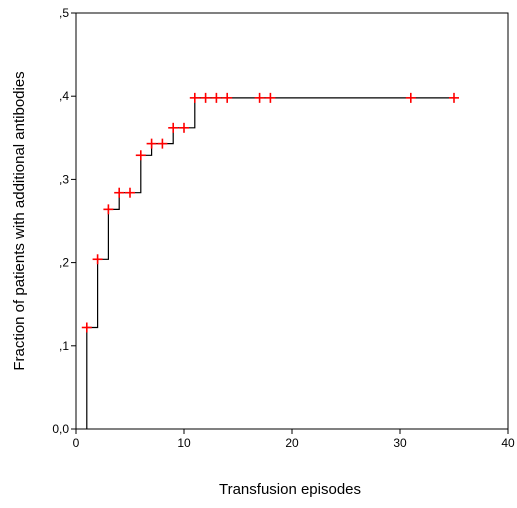 Image resolution: width=517 pixels, height=508 pixels. I want to click on y-tick-label: ,3, so click(64, 179).